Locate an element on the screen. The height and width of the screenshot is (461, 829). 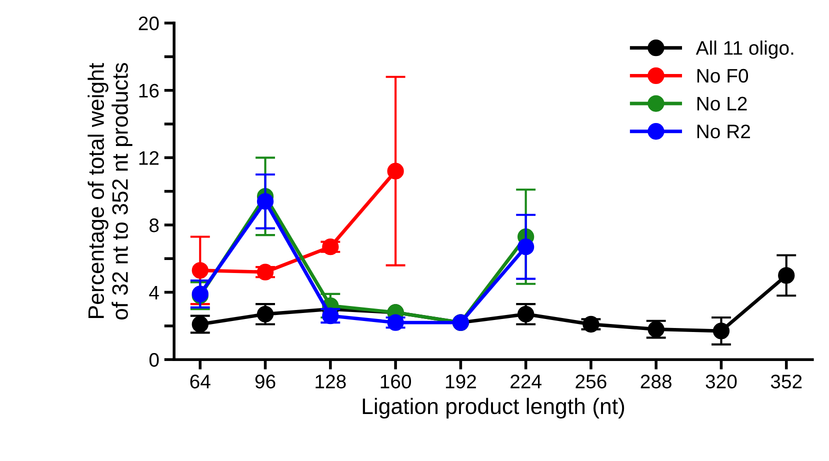
y-tick-label: 12 is located at coordinates (149, 158).